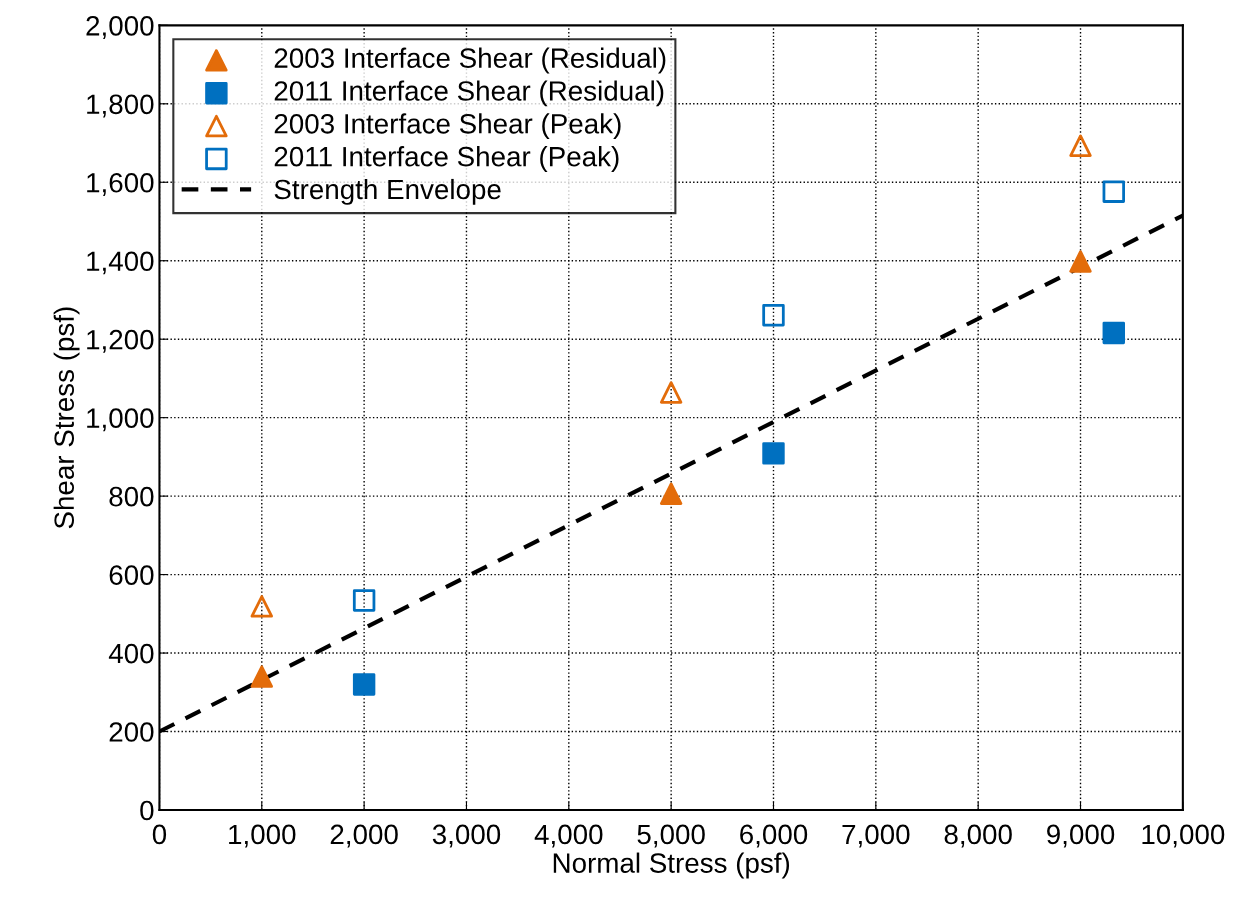 The image size is (1236, 905). What do you see at coordinates (469, 93) in the screenshot?
I see `legend-label: 2011 Interface Shear (Residual)` at bounding box center [469, 93].